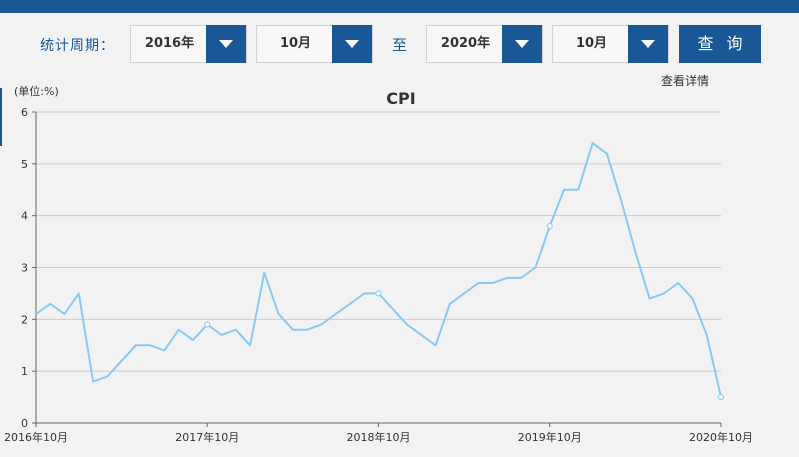 This screenshot has width=799, height=457. I want to click on query-button: 查 询, so click(720, 44).